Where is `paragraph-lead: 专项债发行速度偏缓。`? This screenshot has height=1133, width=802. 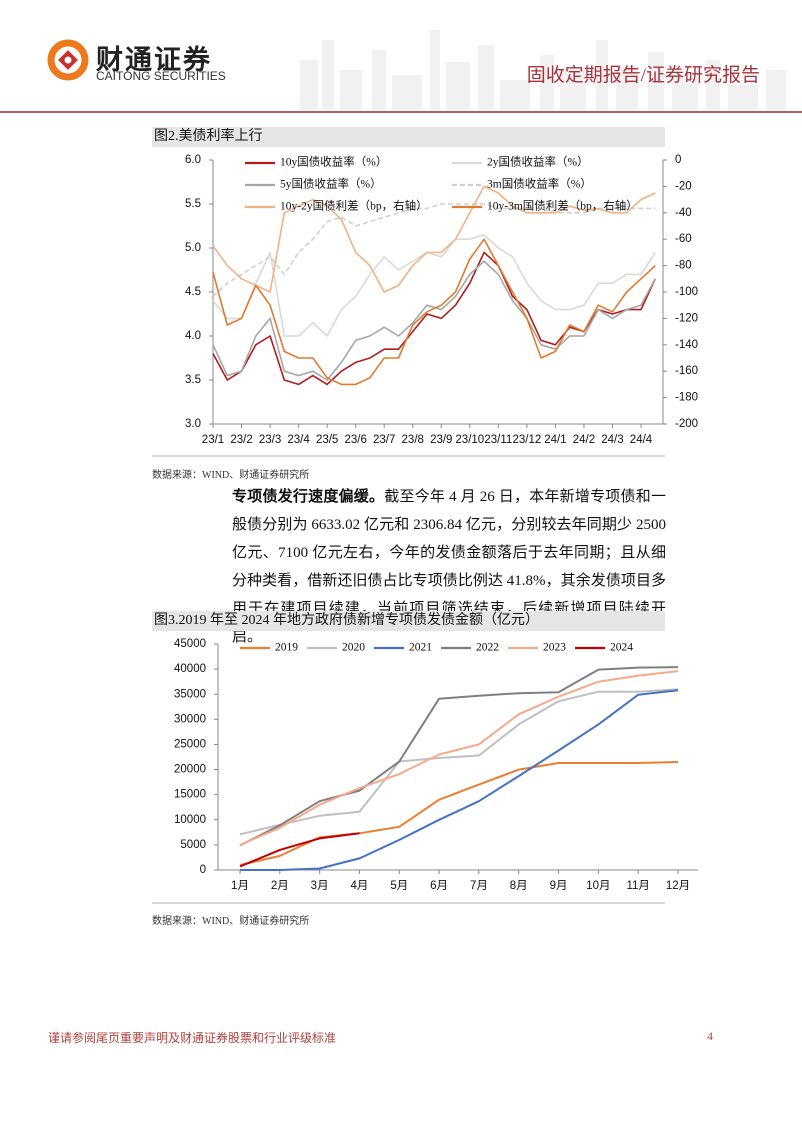
paragraph-lead: 专项债发行速度偏缓。 is located at coordinates (308, 497).